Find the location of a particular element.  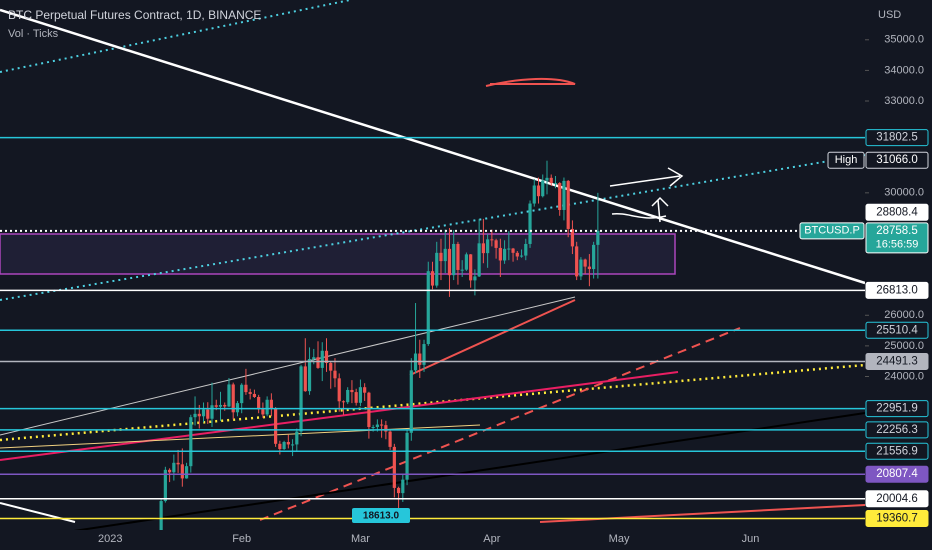

zone-box is located at coordinates (338, 254).